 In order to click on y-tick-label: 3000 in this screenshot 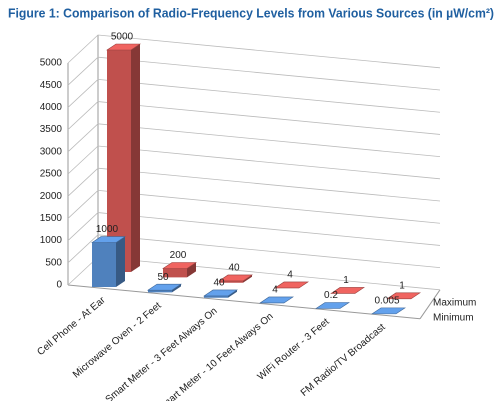, I will do `click(51, 151)`.